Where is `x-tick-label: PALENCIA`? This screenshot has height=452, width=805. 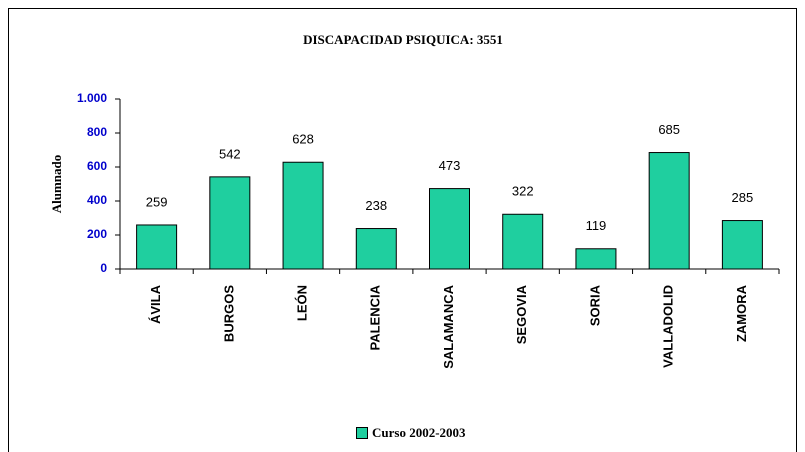
x-tick-label: PALENCIA is located at coordinates (375, 317).